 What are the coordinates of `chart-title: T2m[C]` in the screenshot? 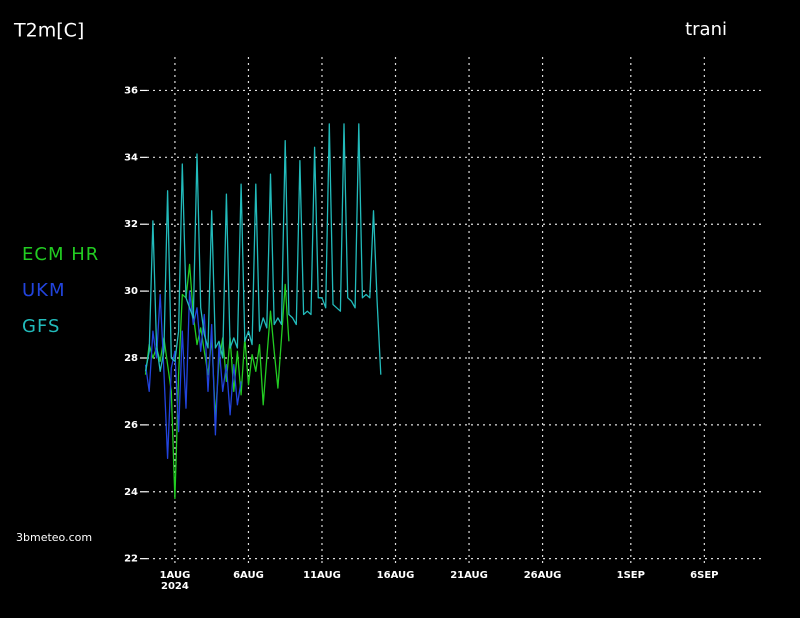 It's located at (48, 31).